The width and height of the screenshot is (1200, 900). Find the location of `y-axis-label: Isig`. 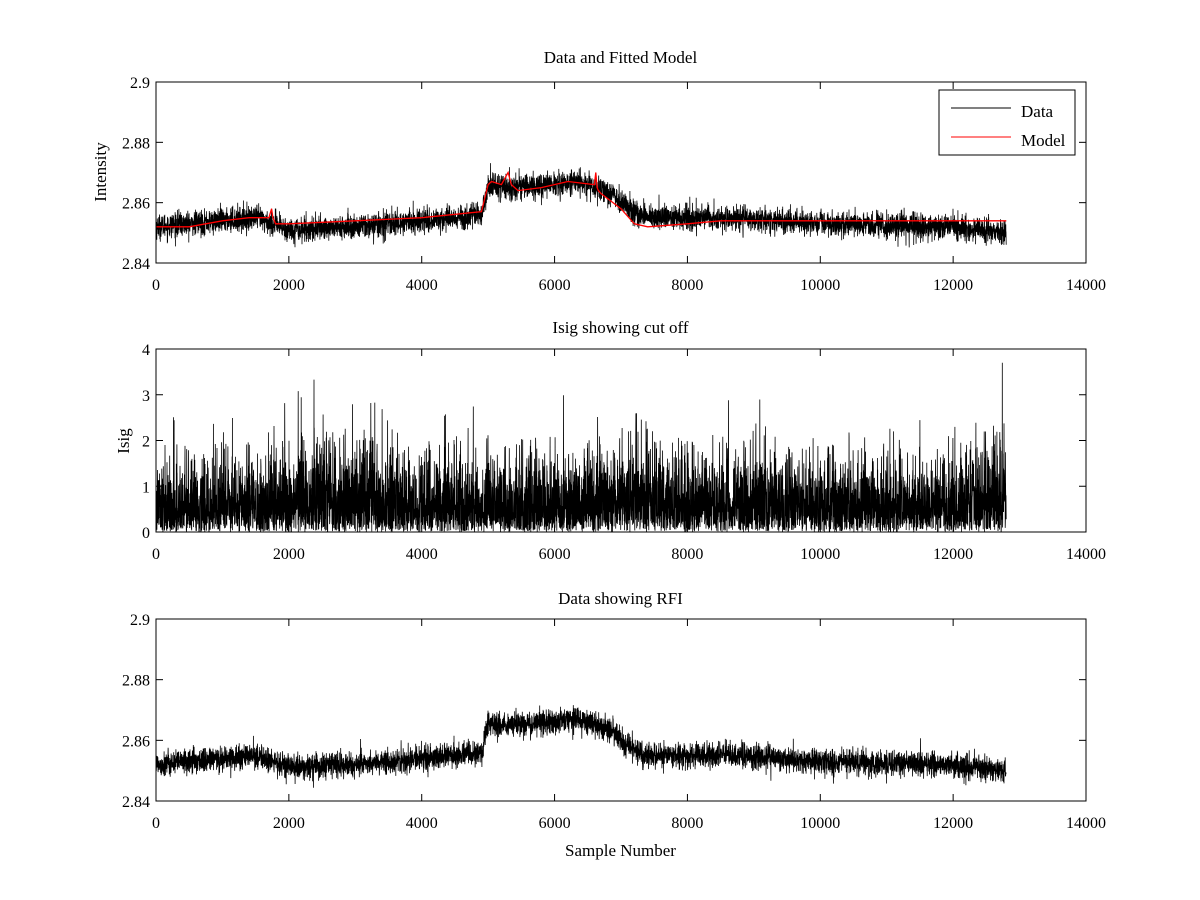

y-axis-label: Isig is located at coordinates (123, 441).